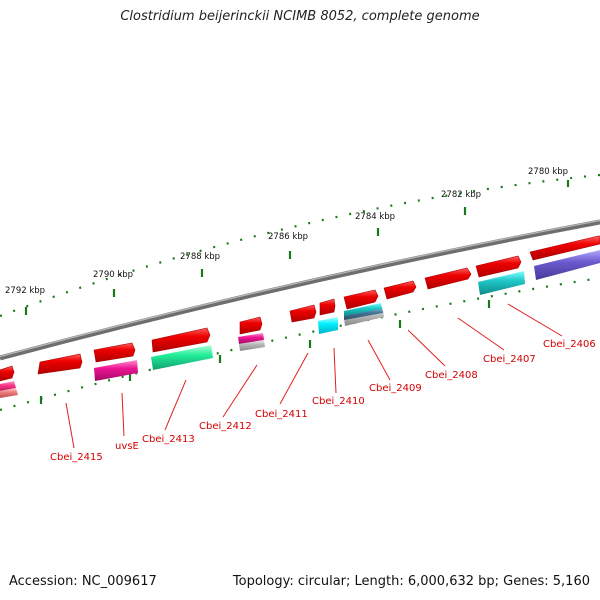  I want to click on feature-pink-edge, so click(8, 386).